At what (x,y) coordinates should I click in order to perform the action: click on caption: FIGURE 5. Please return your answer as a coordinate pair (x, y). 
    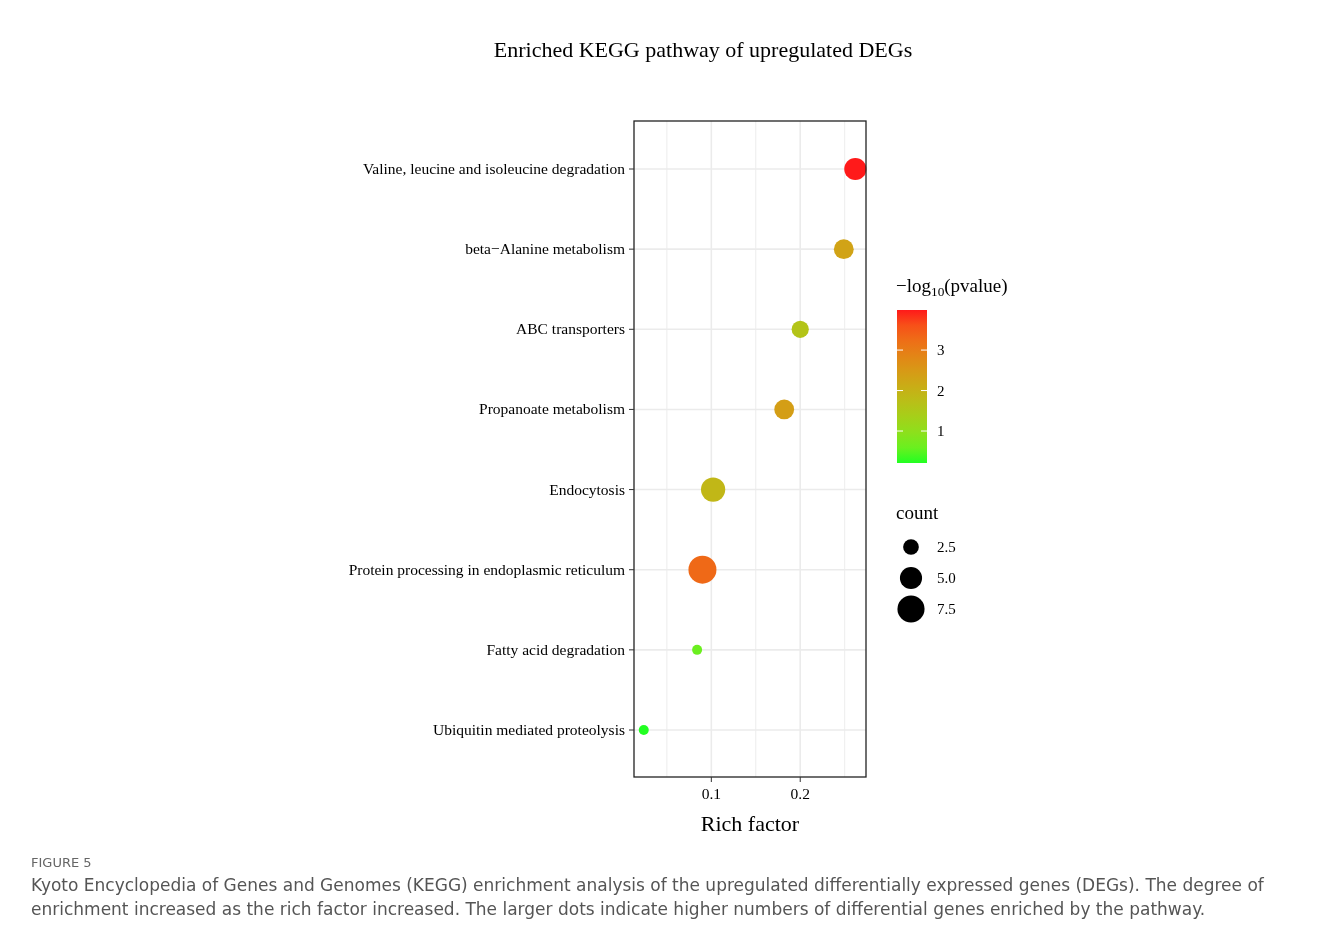
    Looking at the image, I should click on (61, 862).